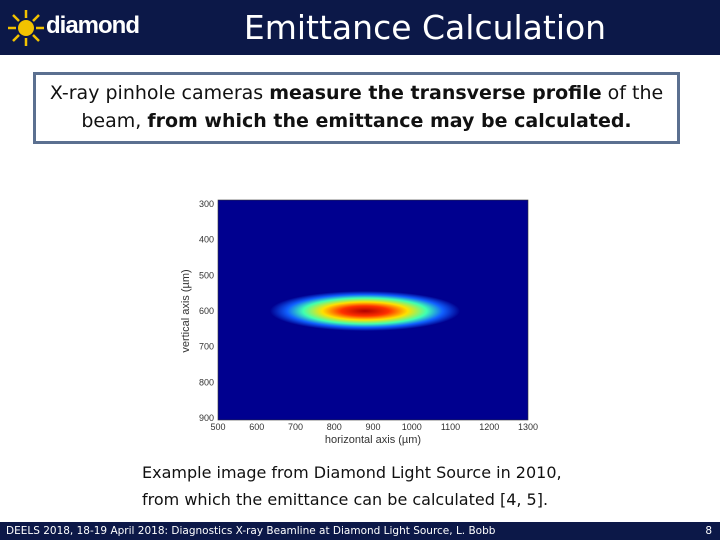 The height and width of the screenshot is (540, 720). What do you see at coordinates (26, 28) in the screenshot?
I see `logo-icon` at bounding box center [26, 28].